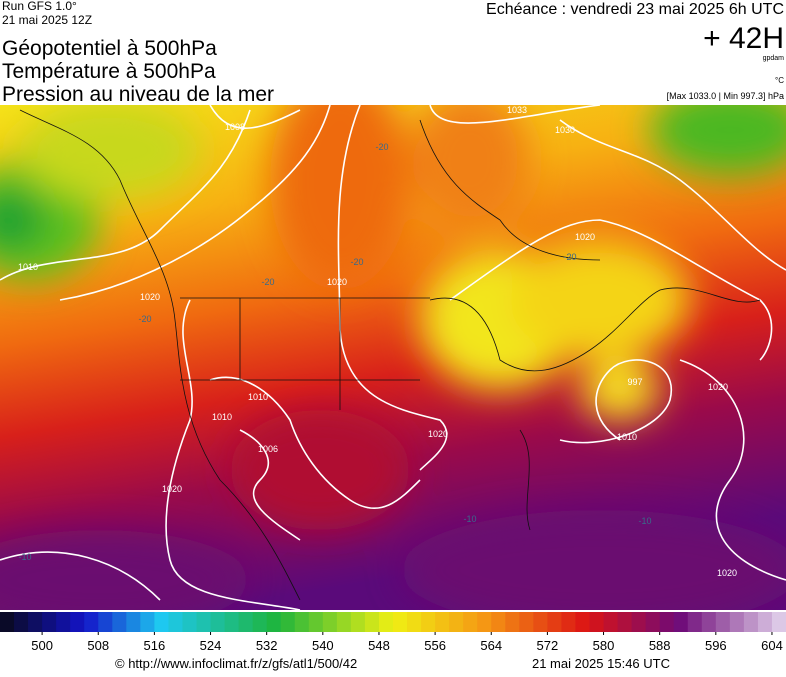 This screenshot has width=786, height=677. Describe the element at coordinates (138, 94) in the screenshot. I see `title-line: Pression au niveau de la mer` at that location.